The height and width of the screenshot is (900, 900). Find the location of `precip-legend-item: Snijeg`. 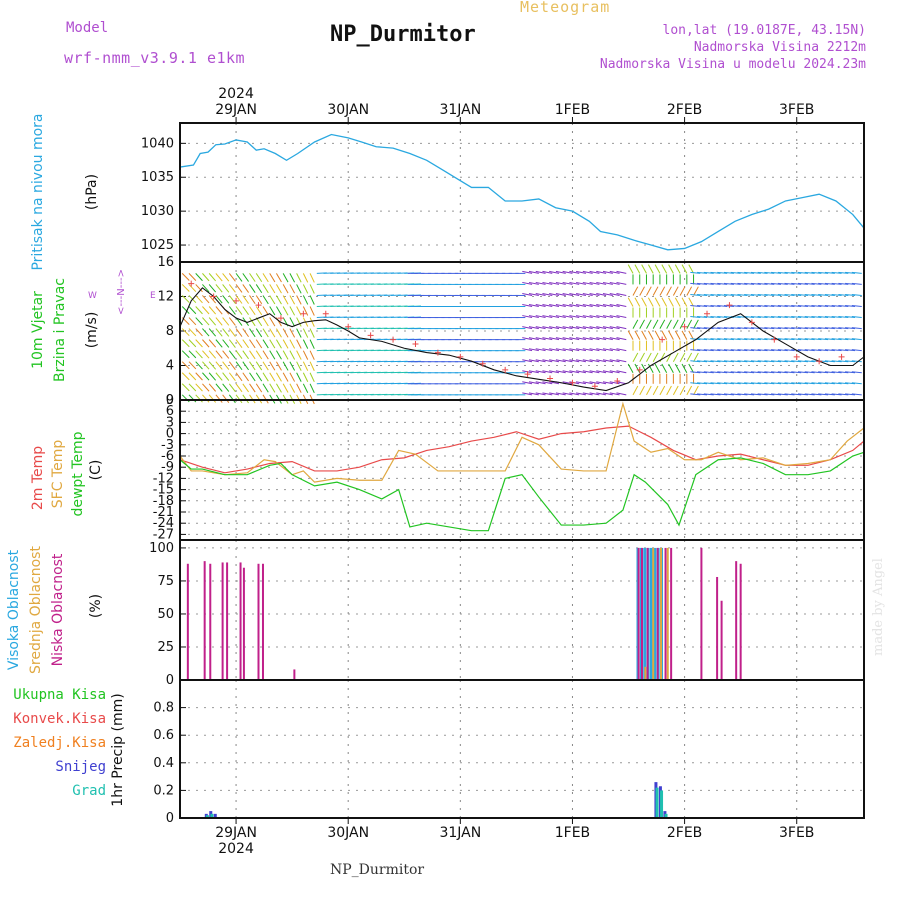

precip-legend-item: Snijeg is located at coordinates (80, 767).